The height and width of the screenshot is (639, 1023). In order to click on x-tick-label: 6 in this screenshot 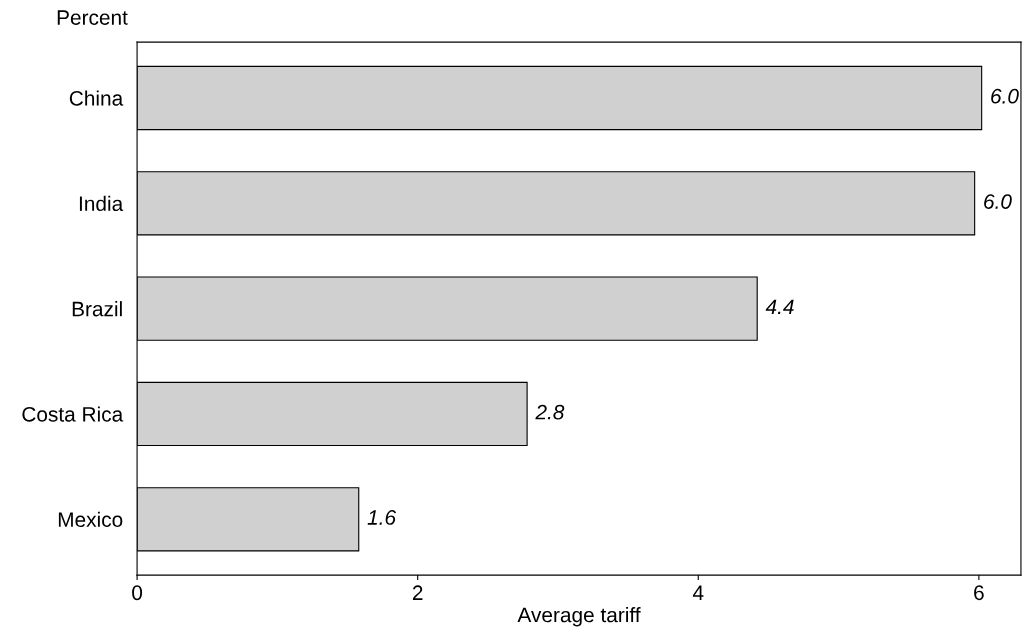, I will do `click(979, 593)`.